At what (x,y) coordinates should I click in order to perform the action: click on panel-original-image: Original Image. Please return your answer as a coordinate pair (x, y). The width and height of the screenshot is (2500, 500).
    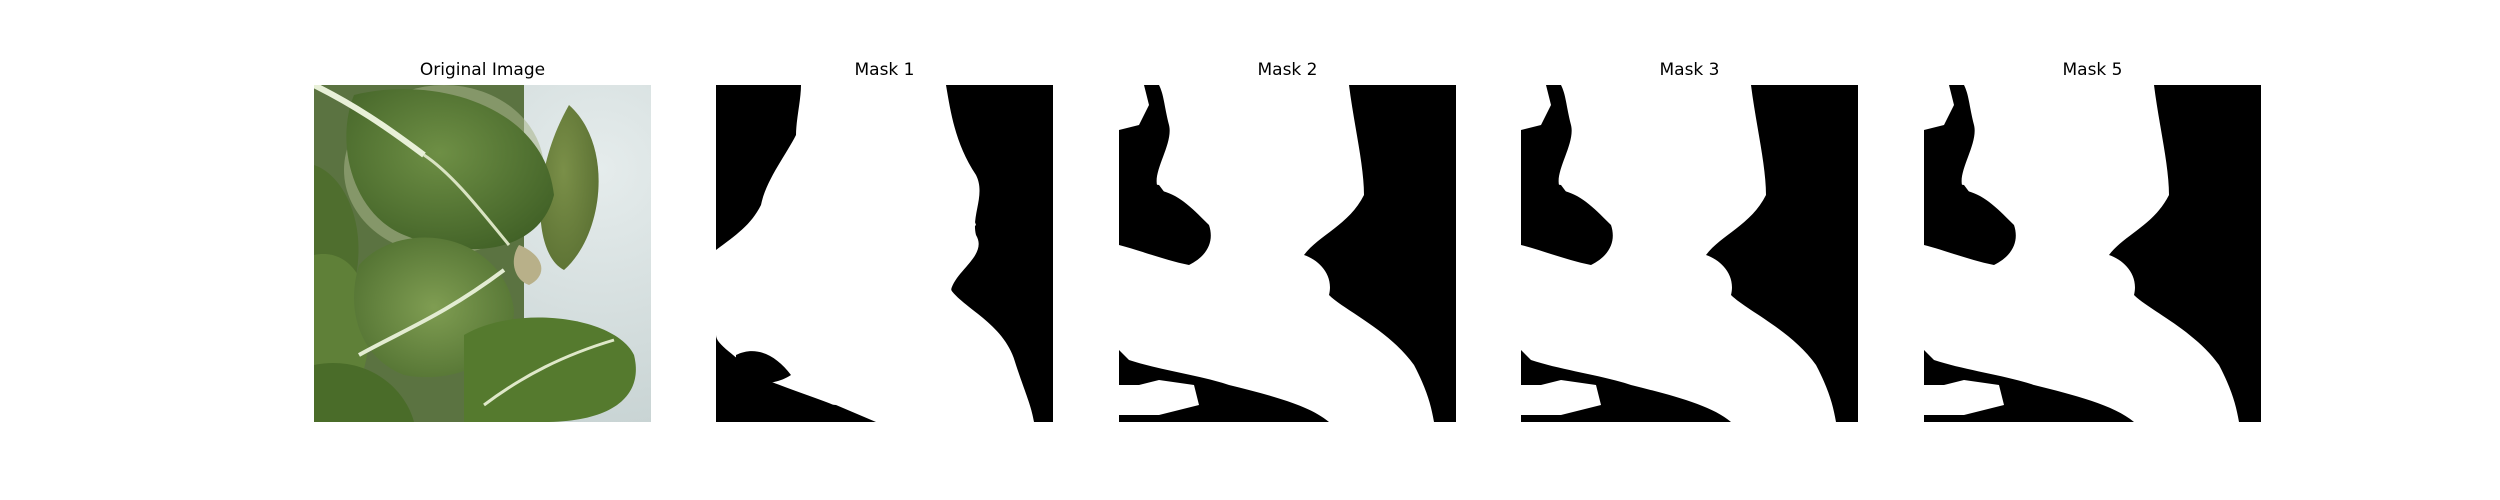
    Looking at the image, I should click on (482, 245).